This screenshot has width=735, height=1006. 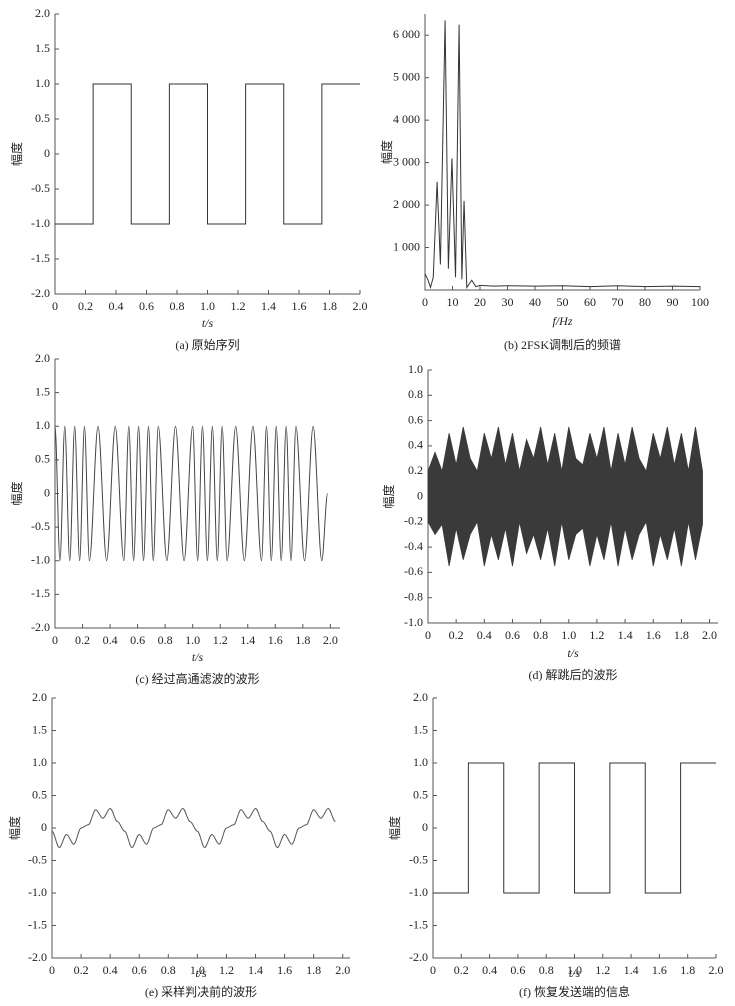 What do you see at coordinates (563, 302) in the screenshot?
I see `x-tick-label: 50` at bounding box center [563, 302].